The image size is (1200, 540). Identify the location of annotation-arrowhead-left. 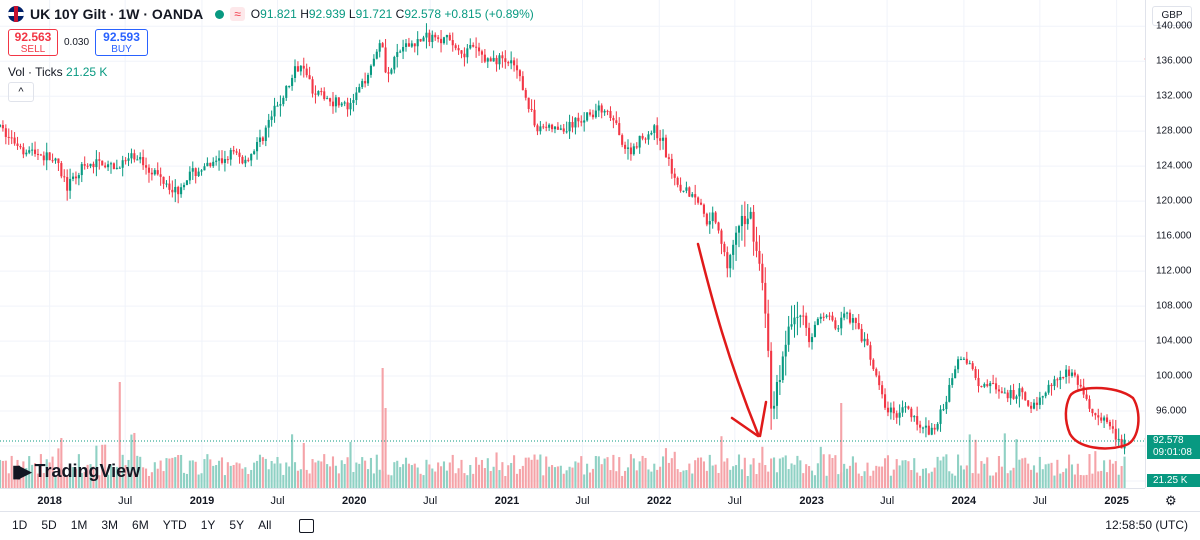
(745, 427).